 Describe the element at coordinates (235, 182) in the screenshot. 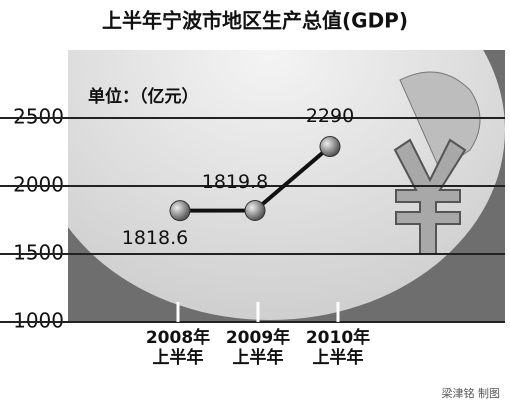

I see `data-label: 1819.8` at that location.